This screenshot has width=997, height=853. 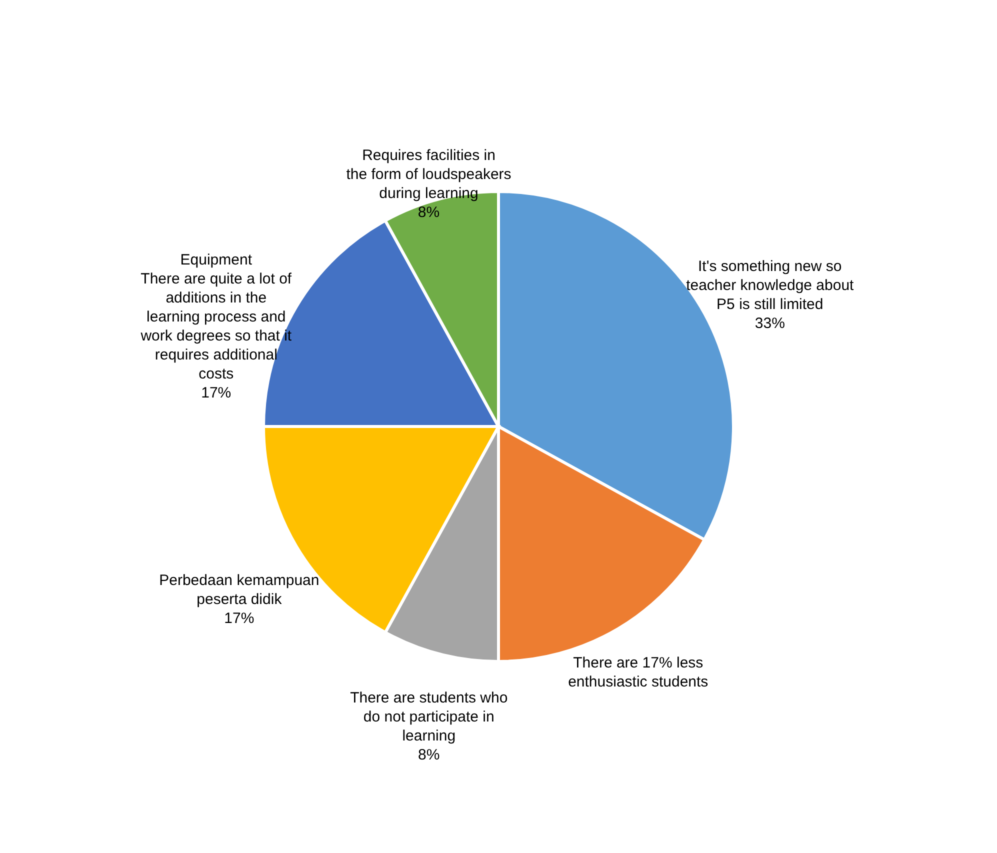 I want to click on slice-label: Equipment There are quite a lot of additions in the learning process and work degrees so that it requires additional costs, so click(x=216, y=317).